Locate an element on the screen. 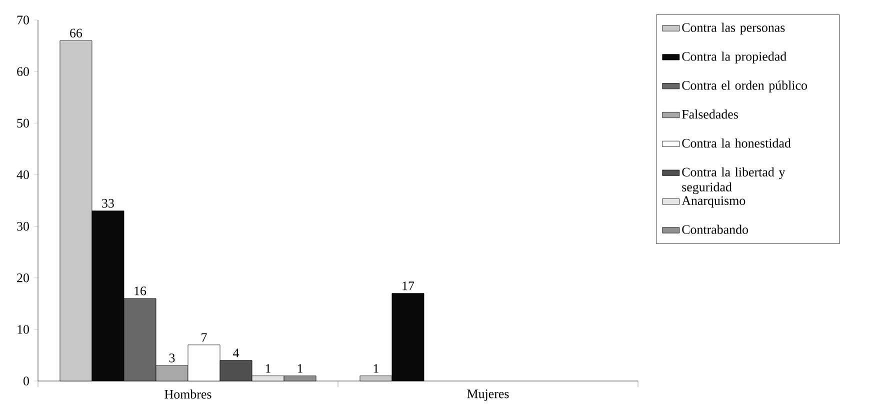 The height and width of the screenshot is (411, 871). legend-label: Contra las personas is located at coordinates (733, 28).